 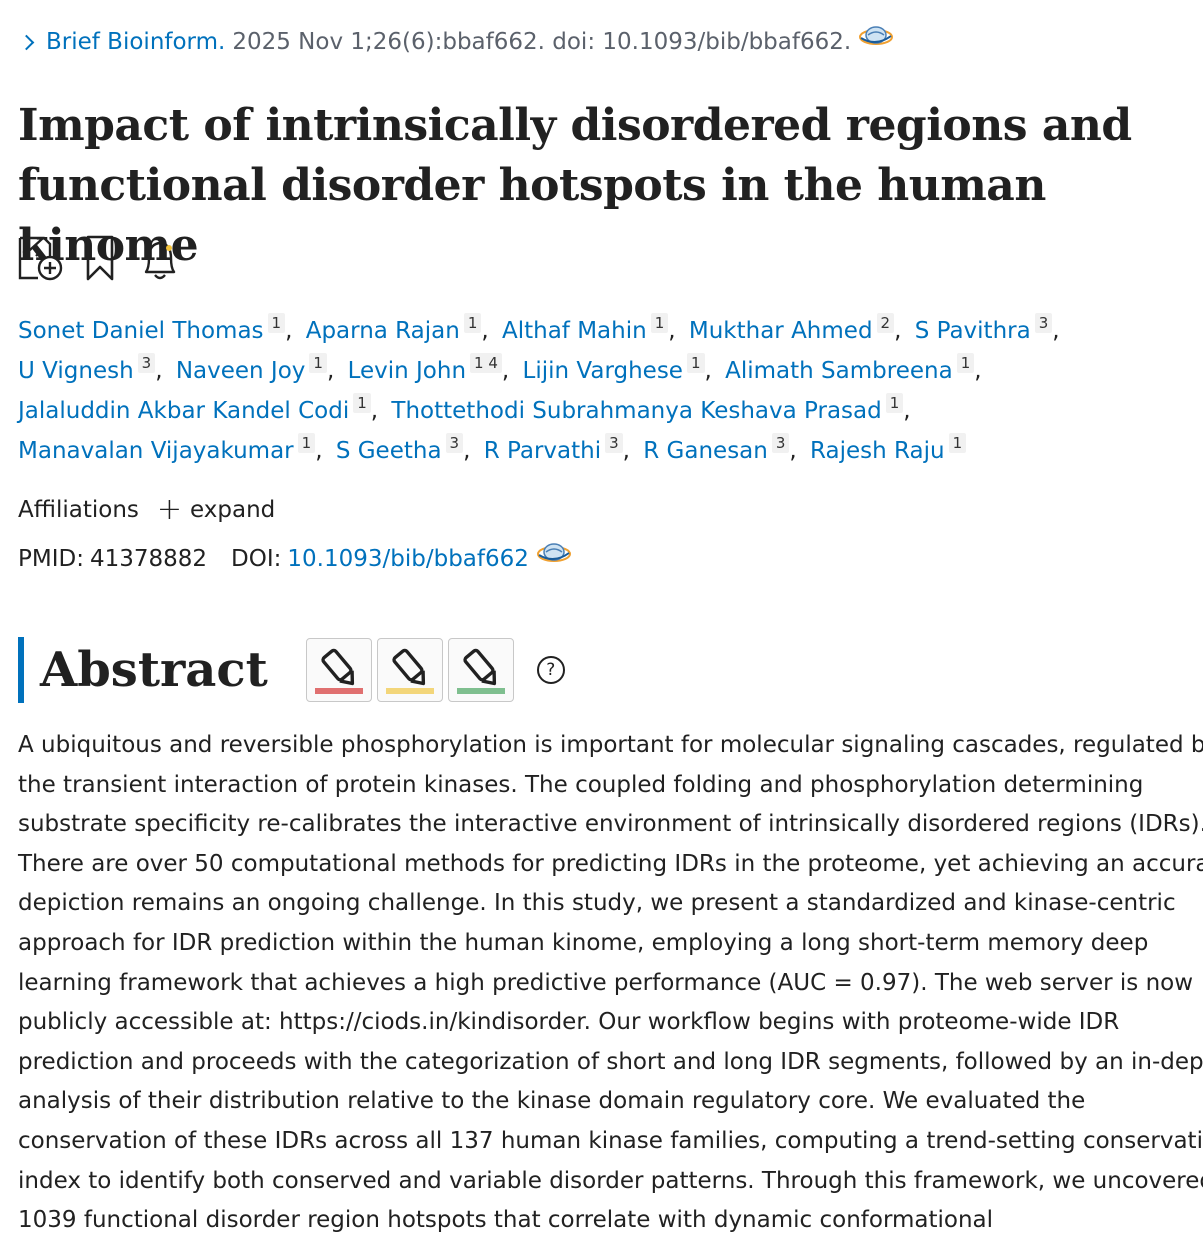 I want to click on expand-label: expand, so click(x=233, y=510).